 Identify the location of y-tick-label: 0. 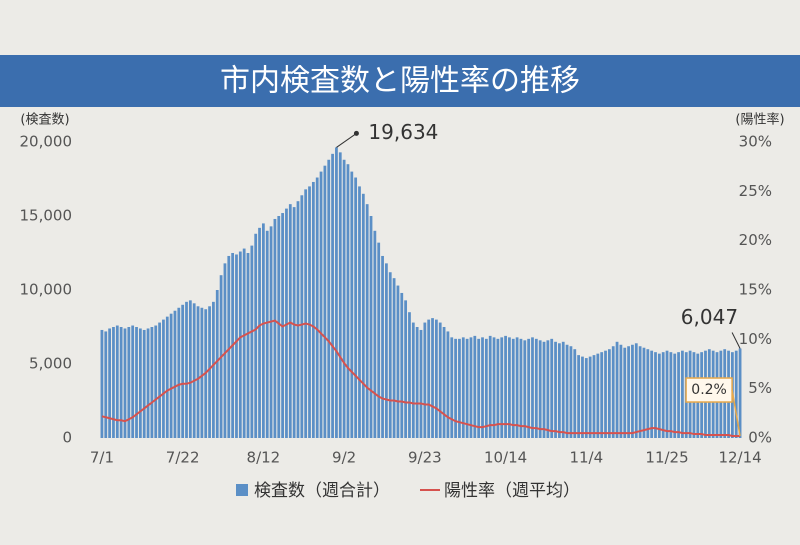
(67, 438).